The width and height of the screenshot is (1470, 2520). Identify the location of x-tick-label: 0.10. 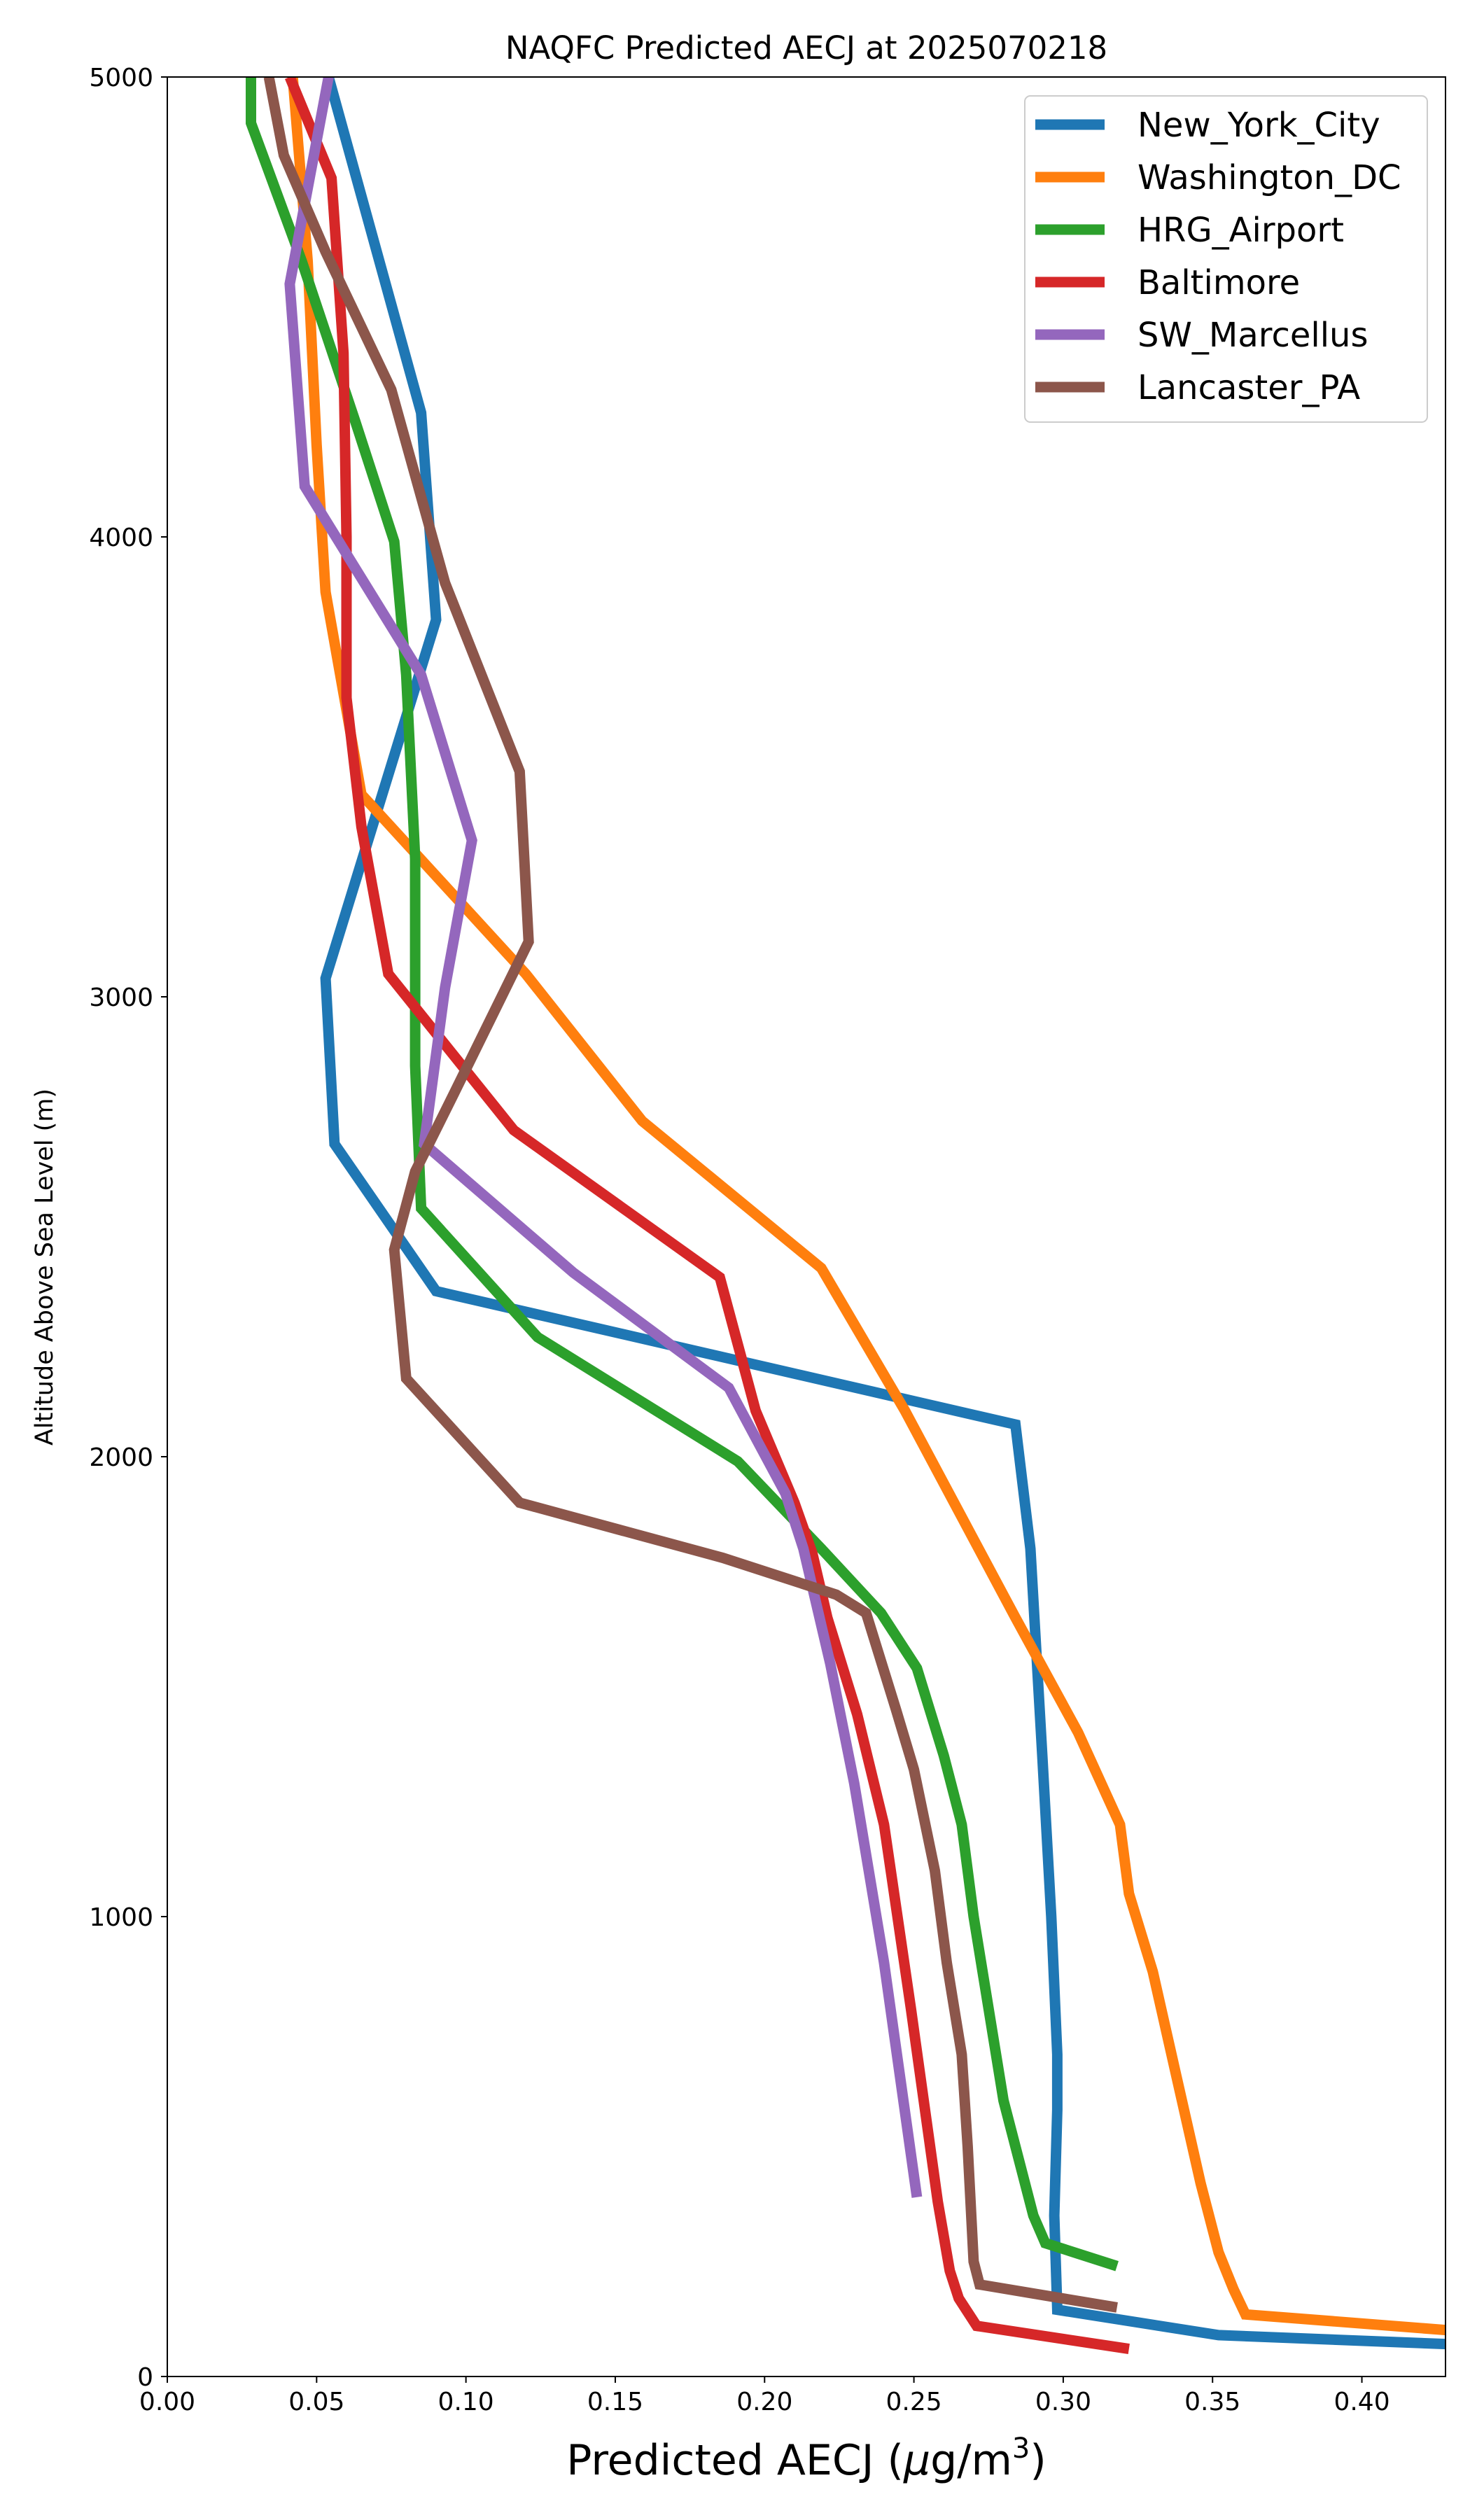
(466, 2402).